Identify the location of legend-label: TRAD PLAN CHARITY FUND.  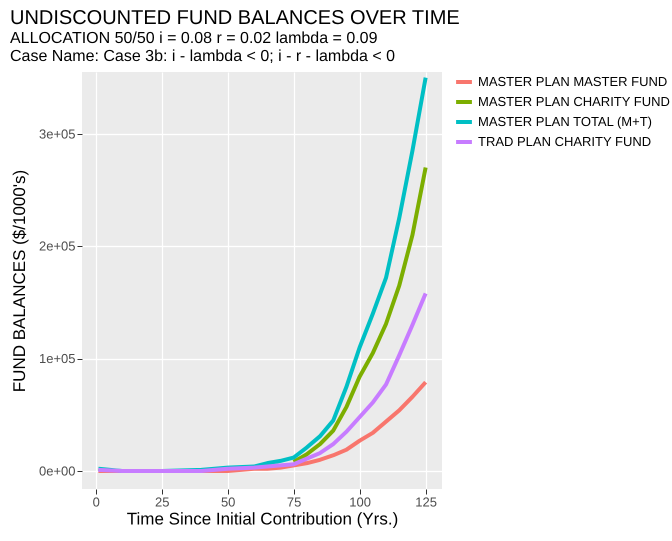
(565, 141).